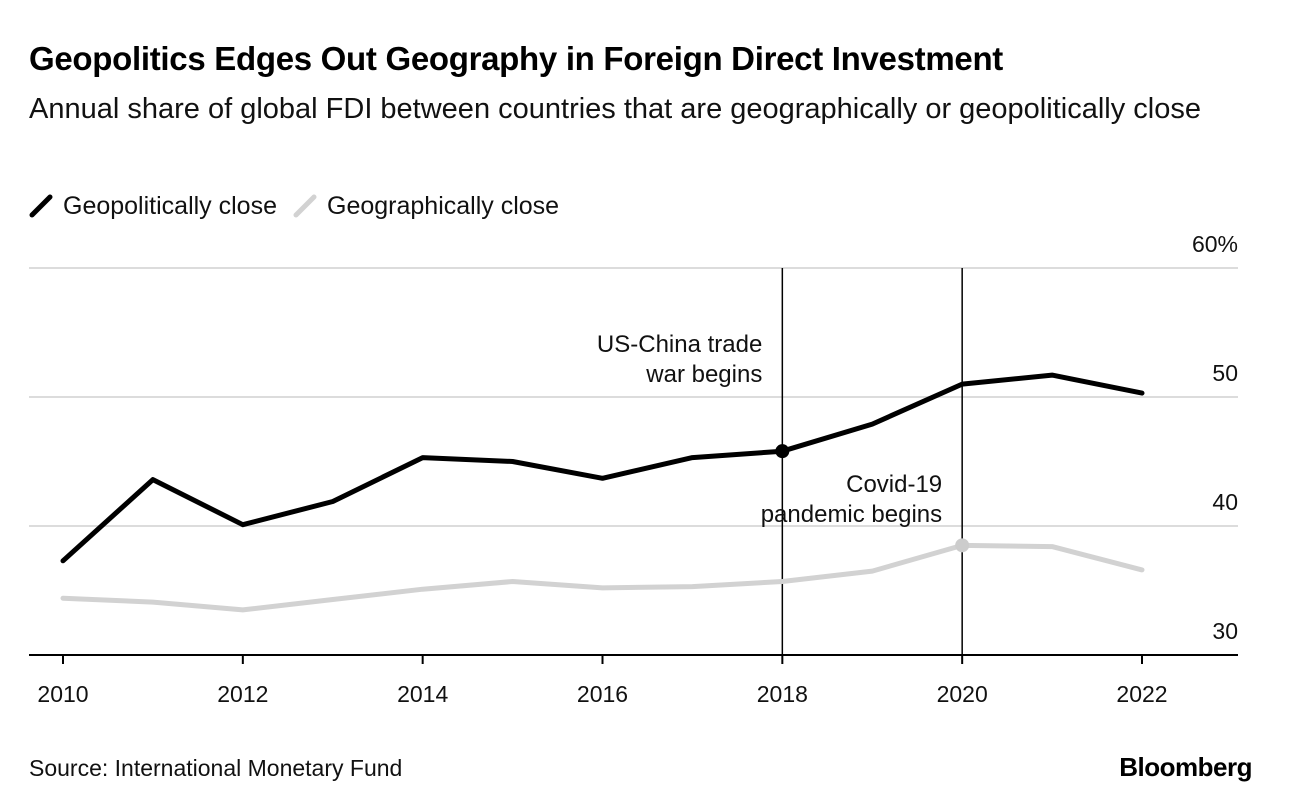 This screenshot has width=1292, height=810. What do you see at coordinates (1185, 767) in the screenshot?
I see `bloomberg-logo: Bloomberg` at bounding box center [1185, 767].